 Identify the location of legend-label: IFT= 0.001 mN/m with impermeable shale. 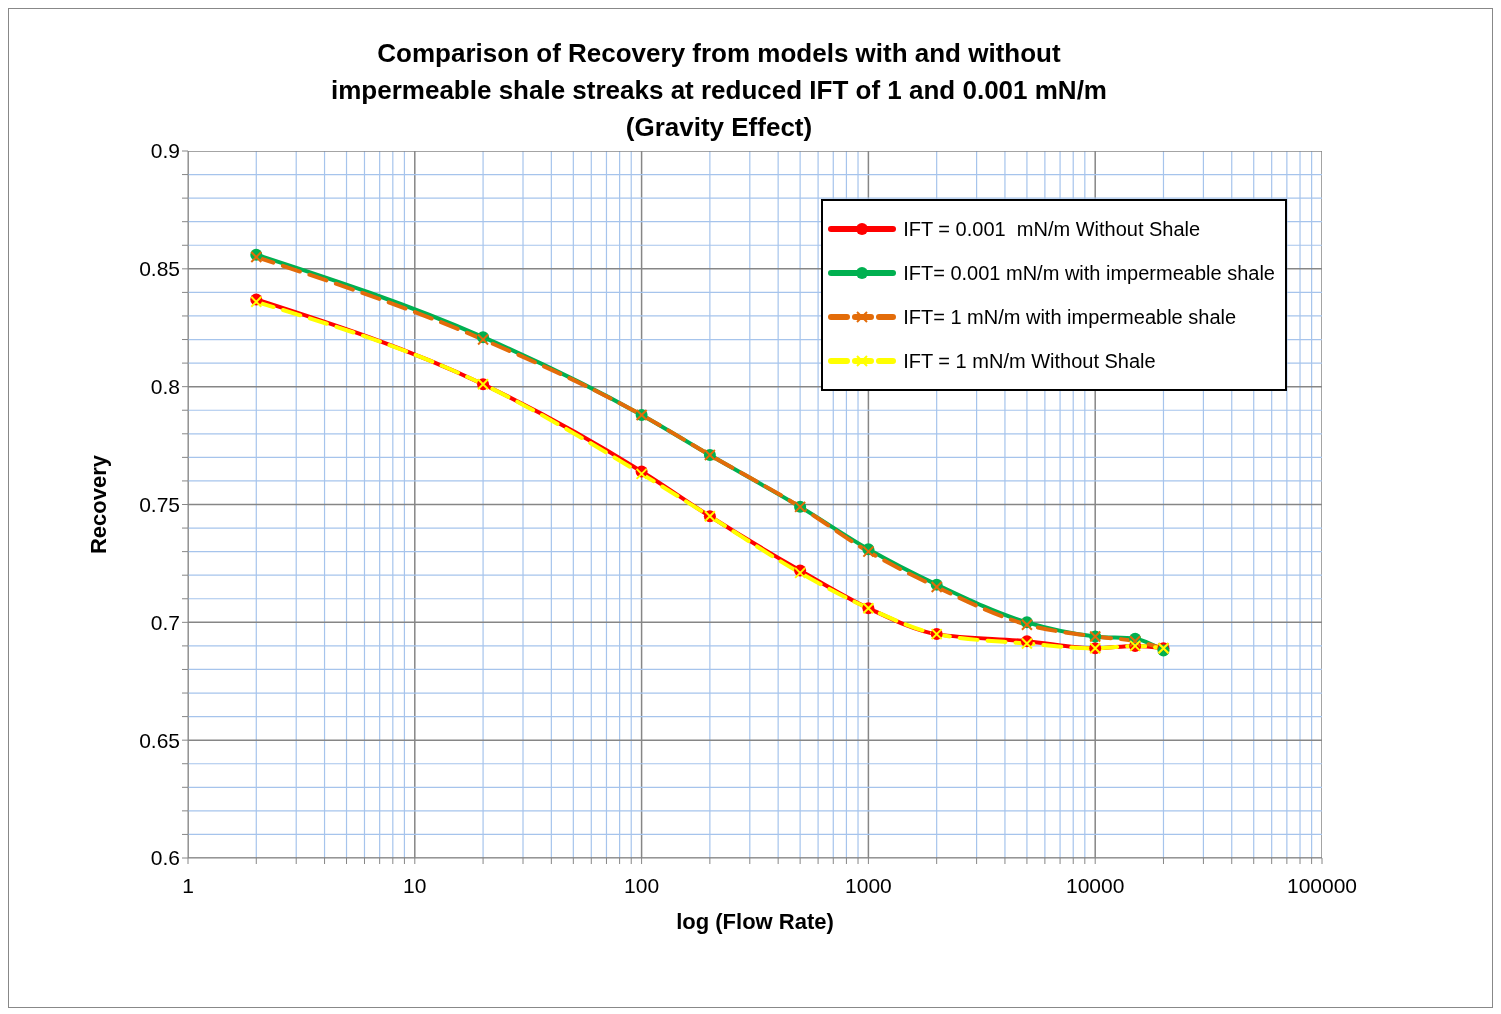
(1089, 273).